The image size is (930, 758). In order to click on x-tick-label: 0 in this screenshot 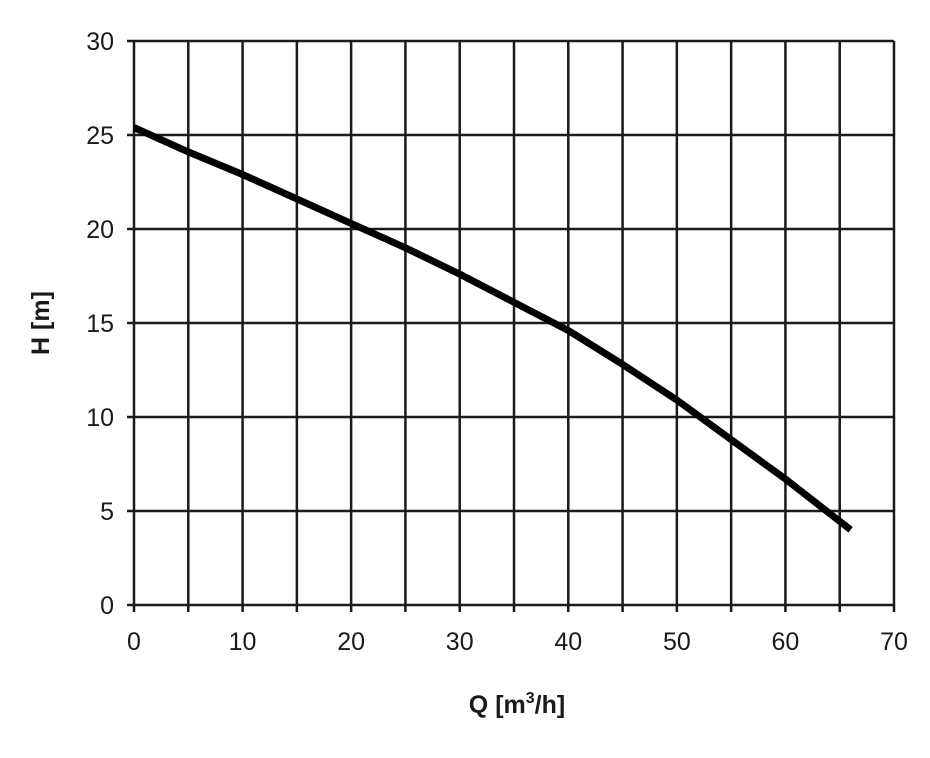, I will do `click(134, 642)`.